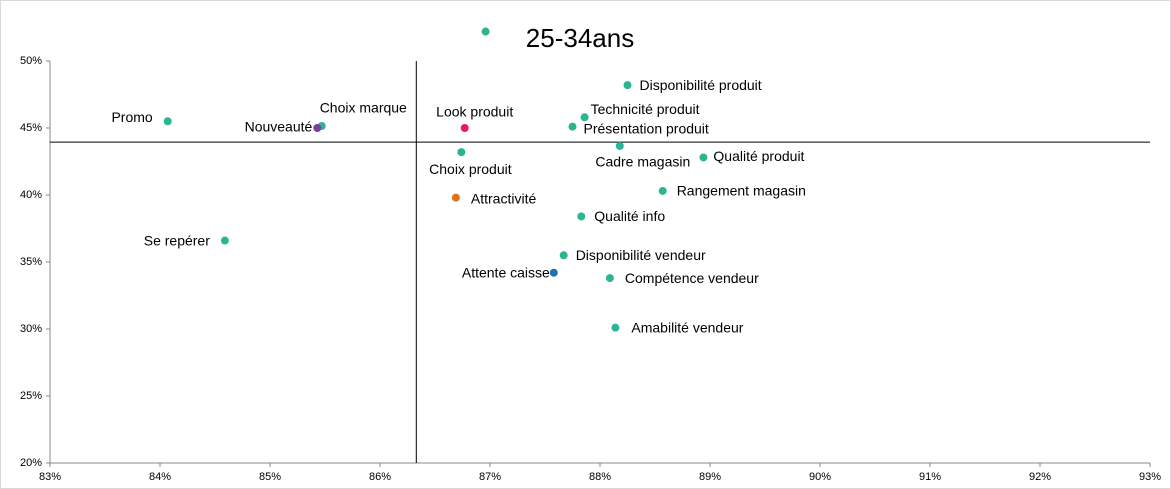  Describe the element at coordinates (692, 278) in the screenshot. I see `point-label: Compétence vendeur` at that location.